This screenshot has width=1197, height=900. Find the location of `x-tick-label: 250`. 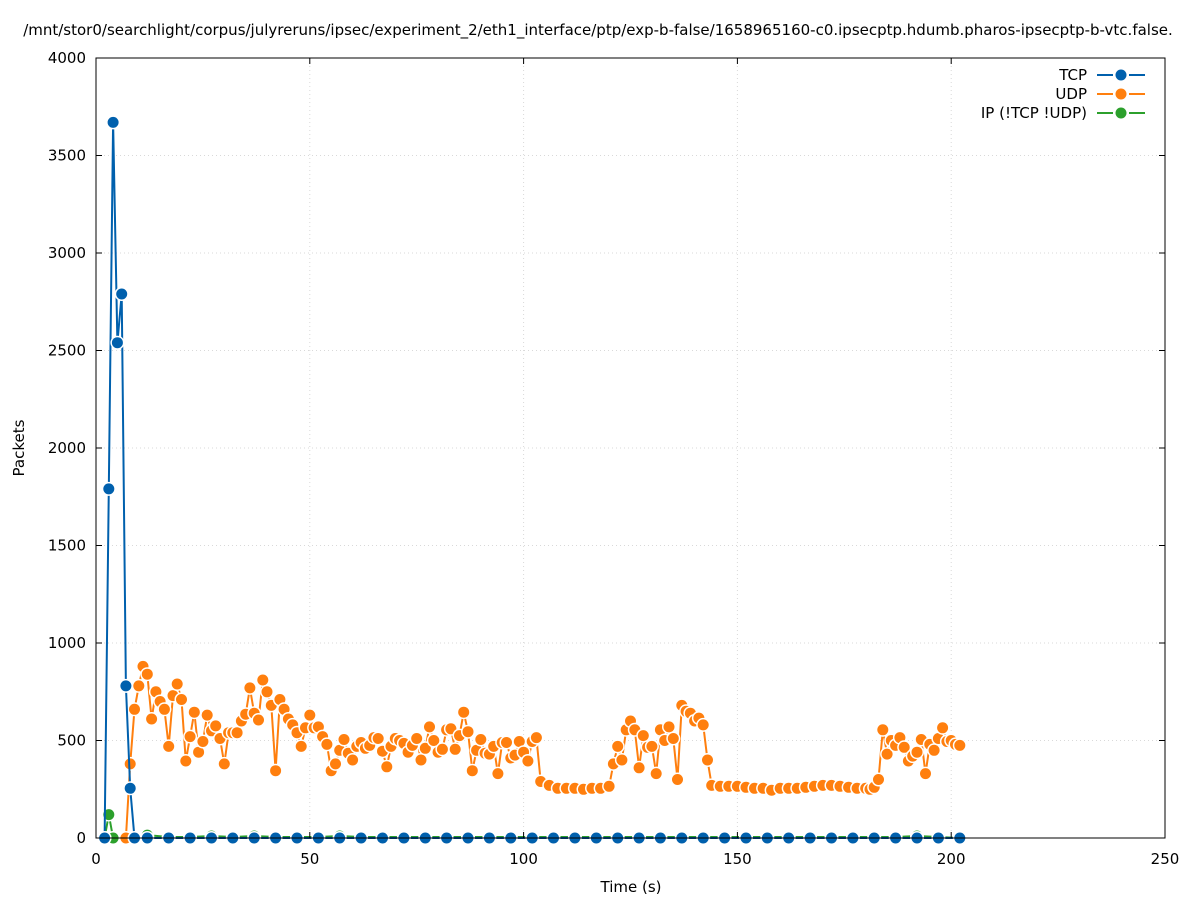

x-tick-label: 250 is located at coordinates (1165, 859).